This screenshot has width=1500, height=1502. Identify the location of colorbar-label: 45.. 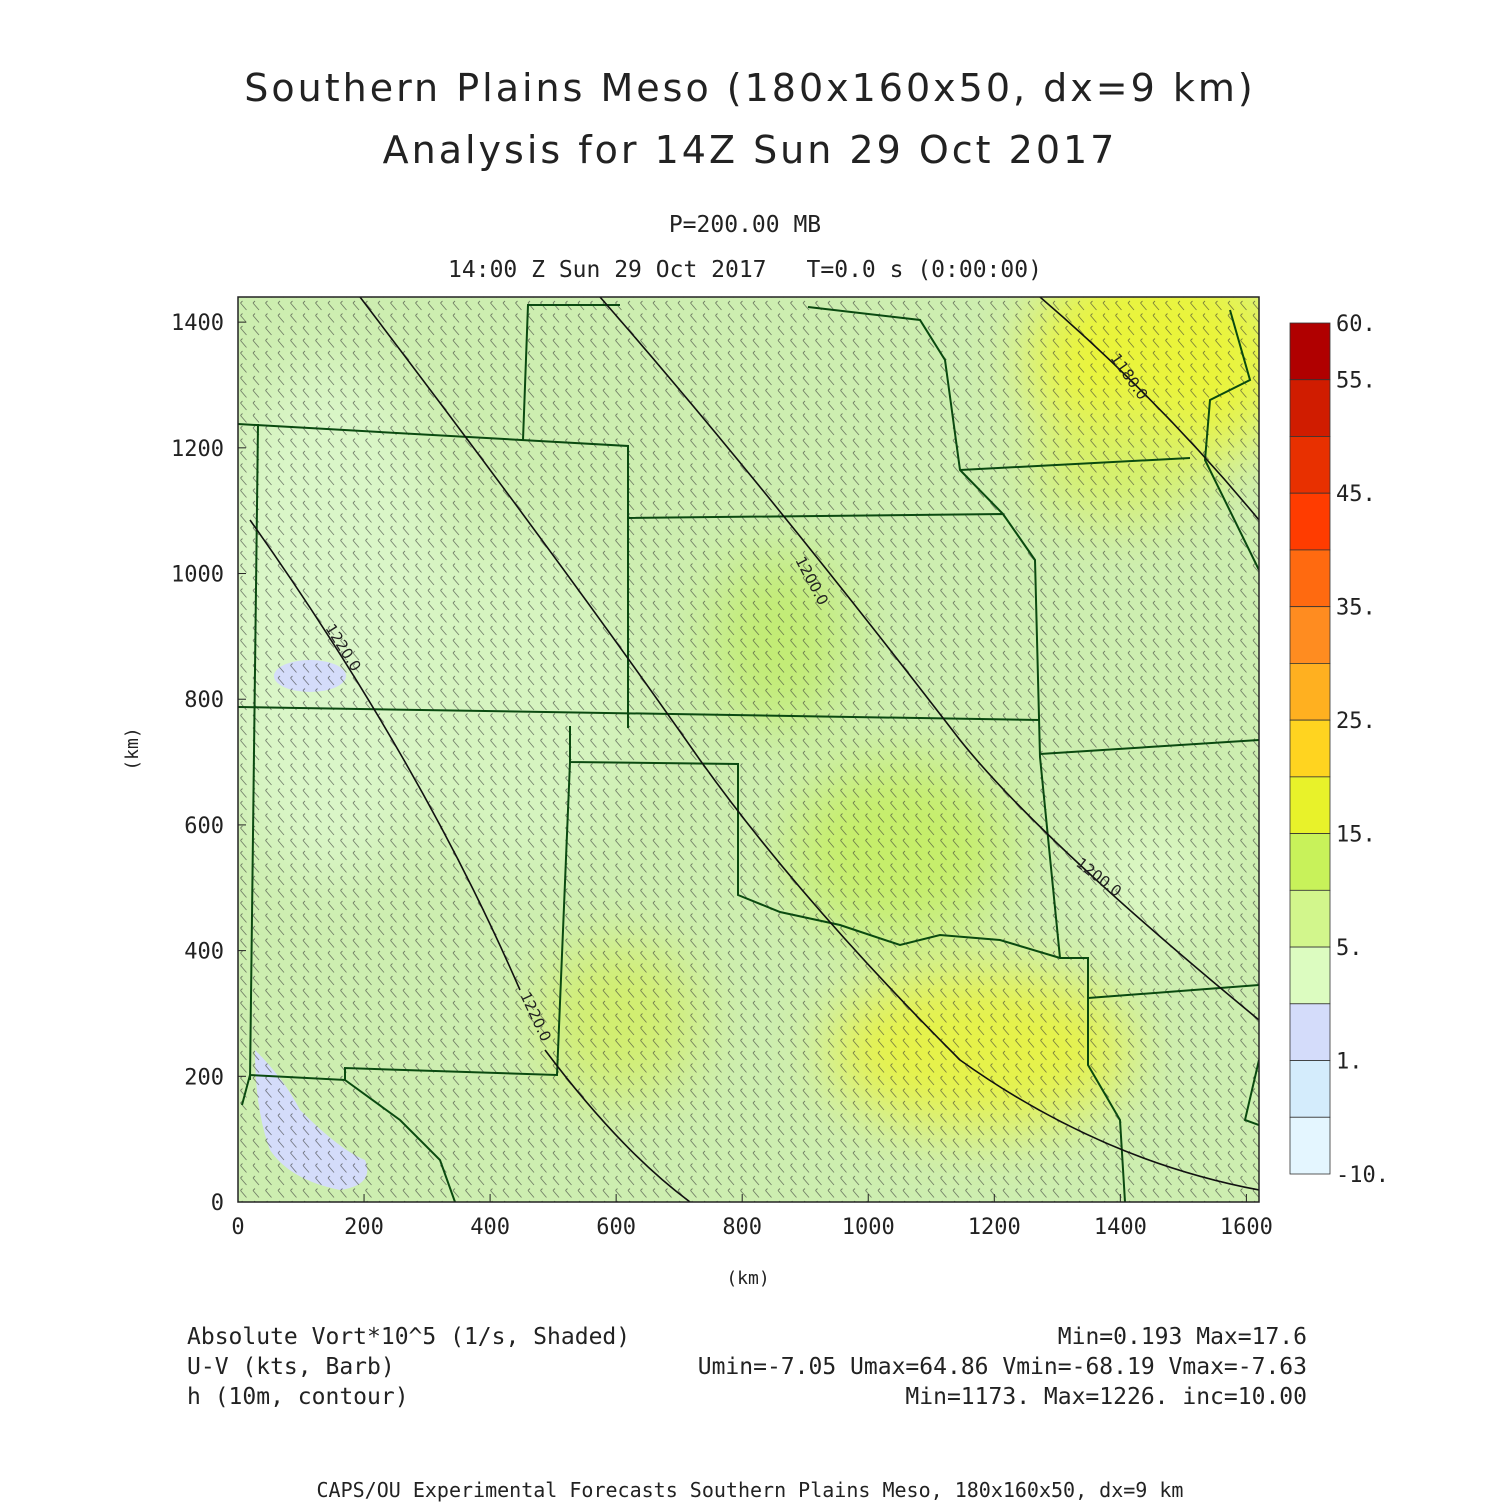
(1356, 494).